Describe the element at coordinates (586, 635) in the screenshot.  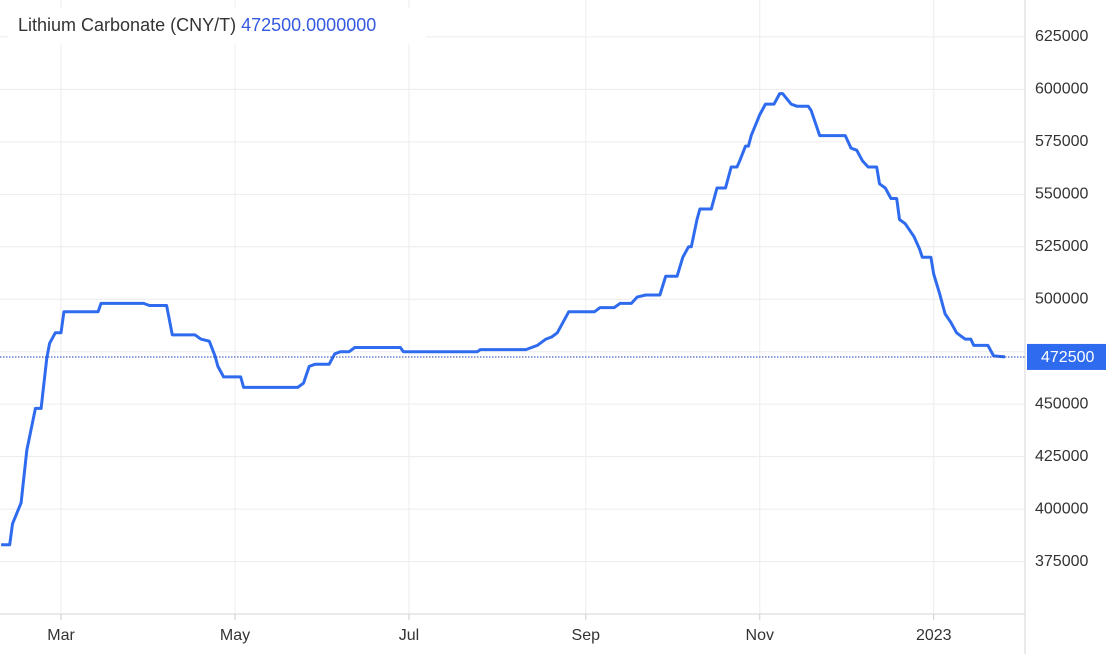
I see `x-tick-label: Sep` at that location.